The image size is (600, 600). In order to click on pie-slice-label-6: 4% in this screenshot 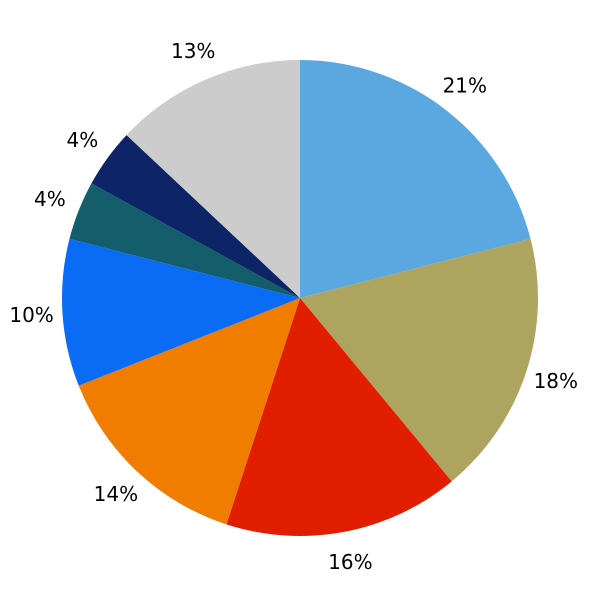, I will do `click(83, 140)`.